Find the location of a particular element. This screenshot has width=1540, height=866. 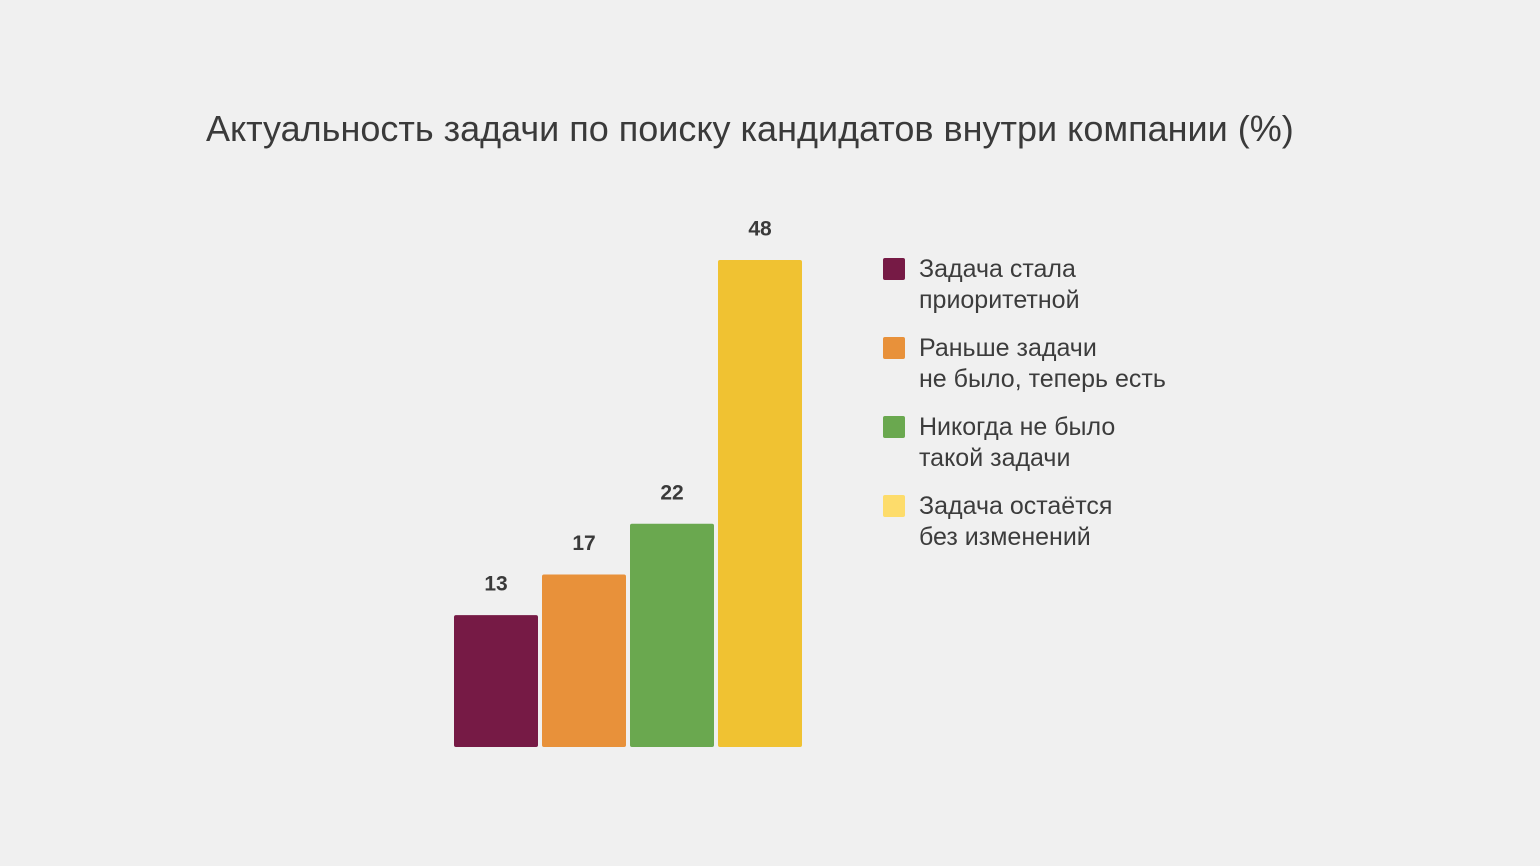

bar-label-4: 48 is located at coordinates (760, 229).